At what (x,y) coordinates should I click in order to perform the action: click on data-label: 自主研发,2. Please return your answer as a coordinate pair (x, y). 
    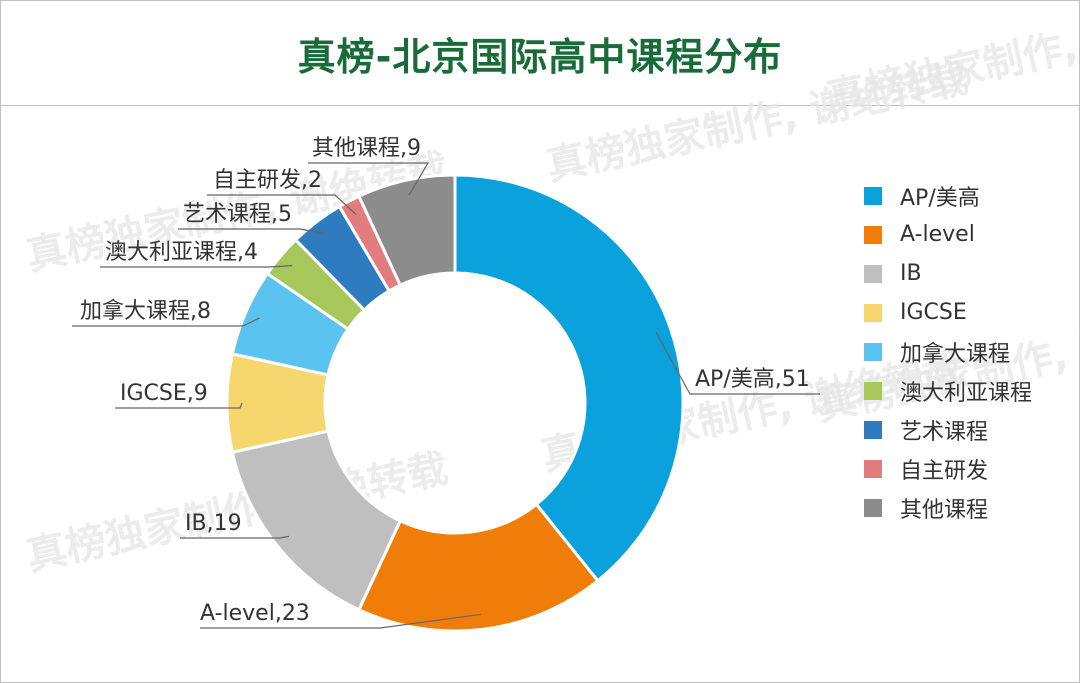
    Looking at the image, I should click on (267, 180).